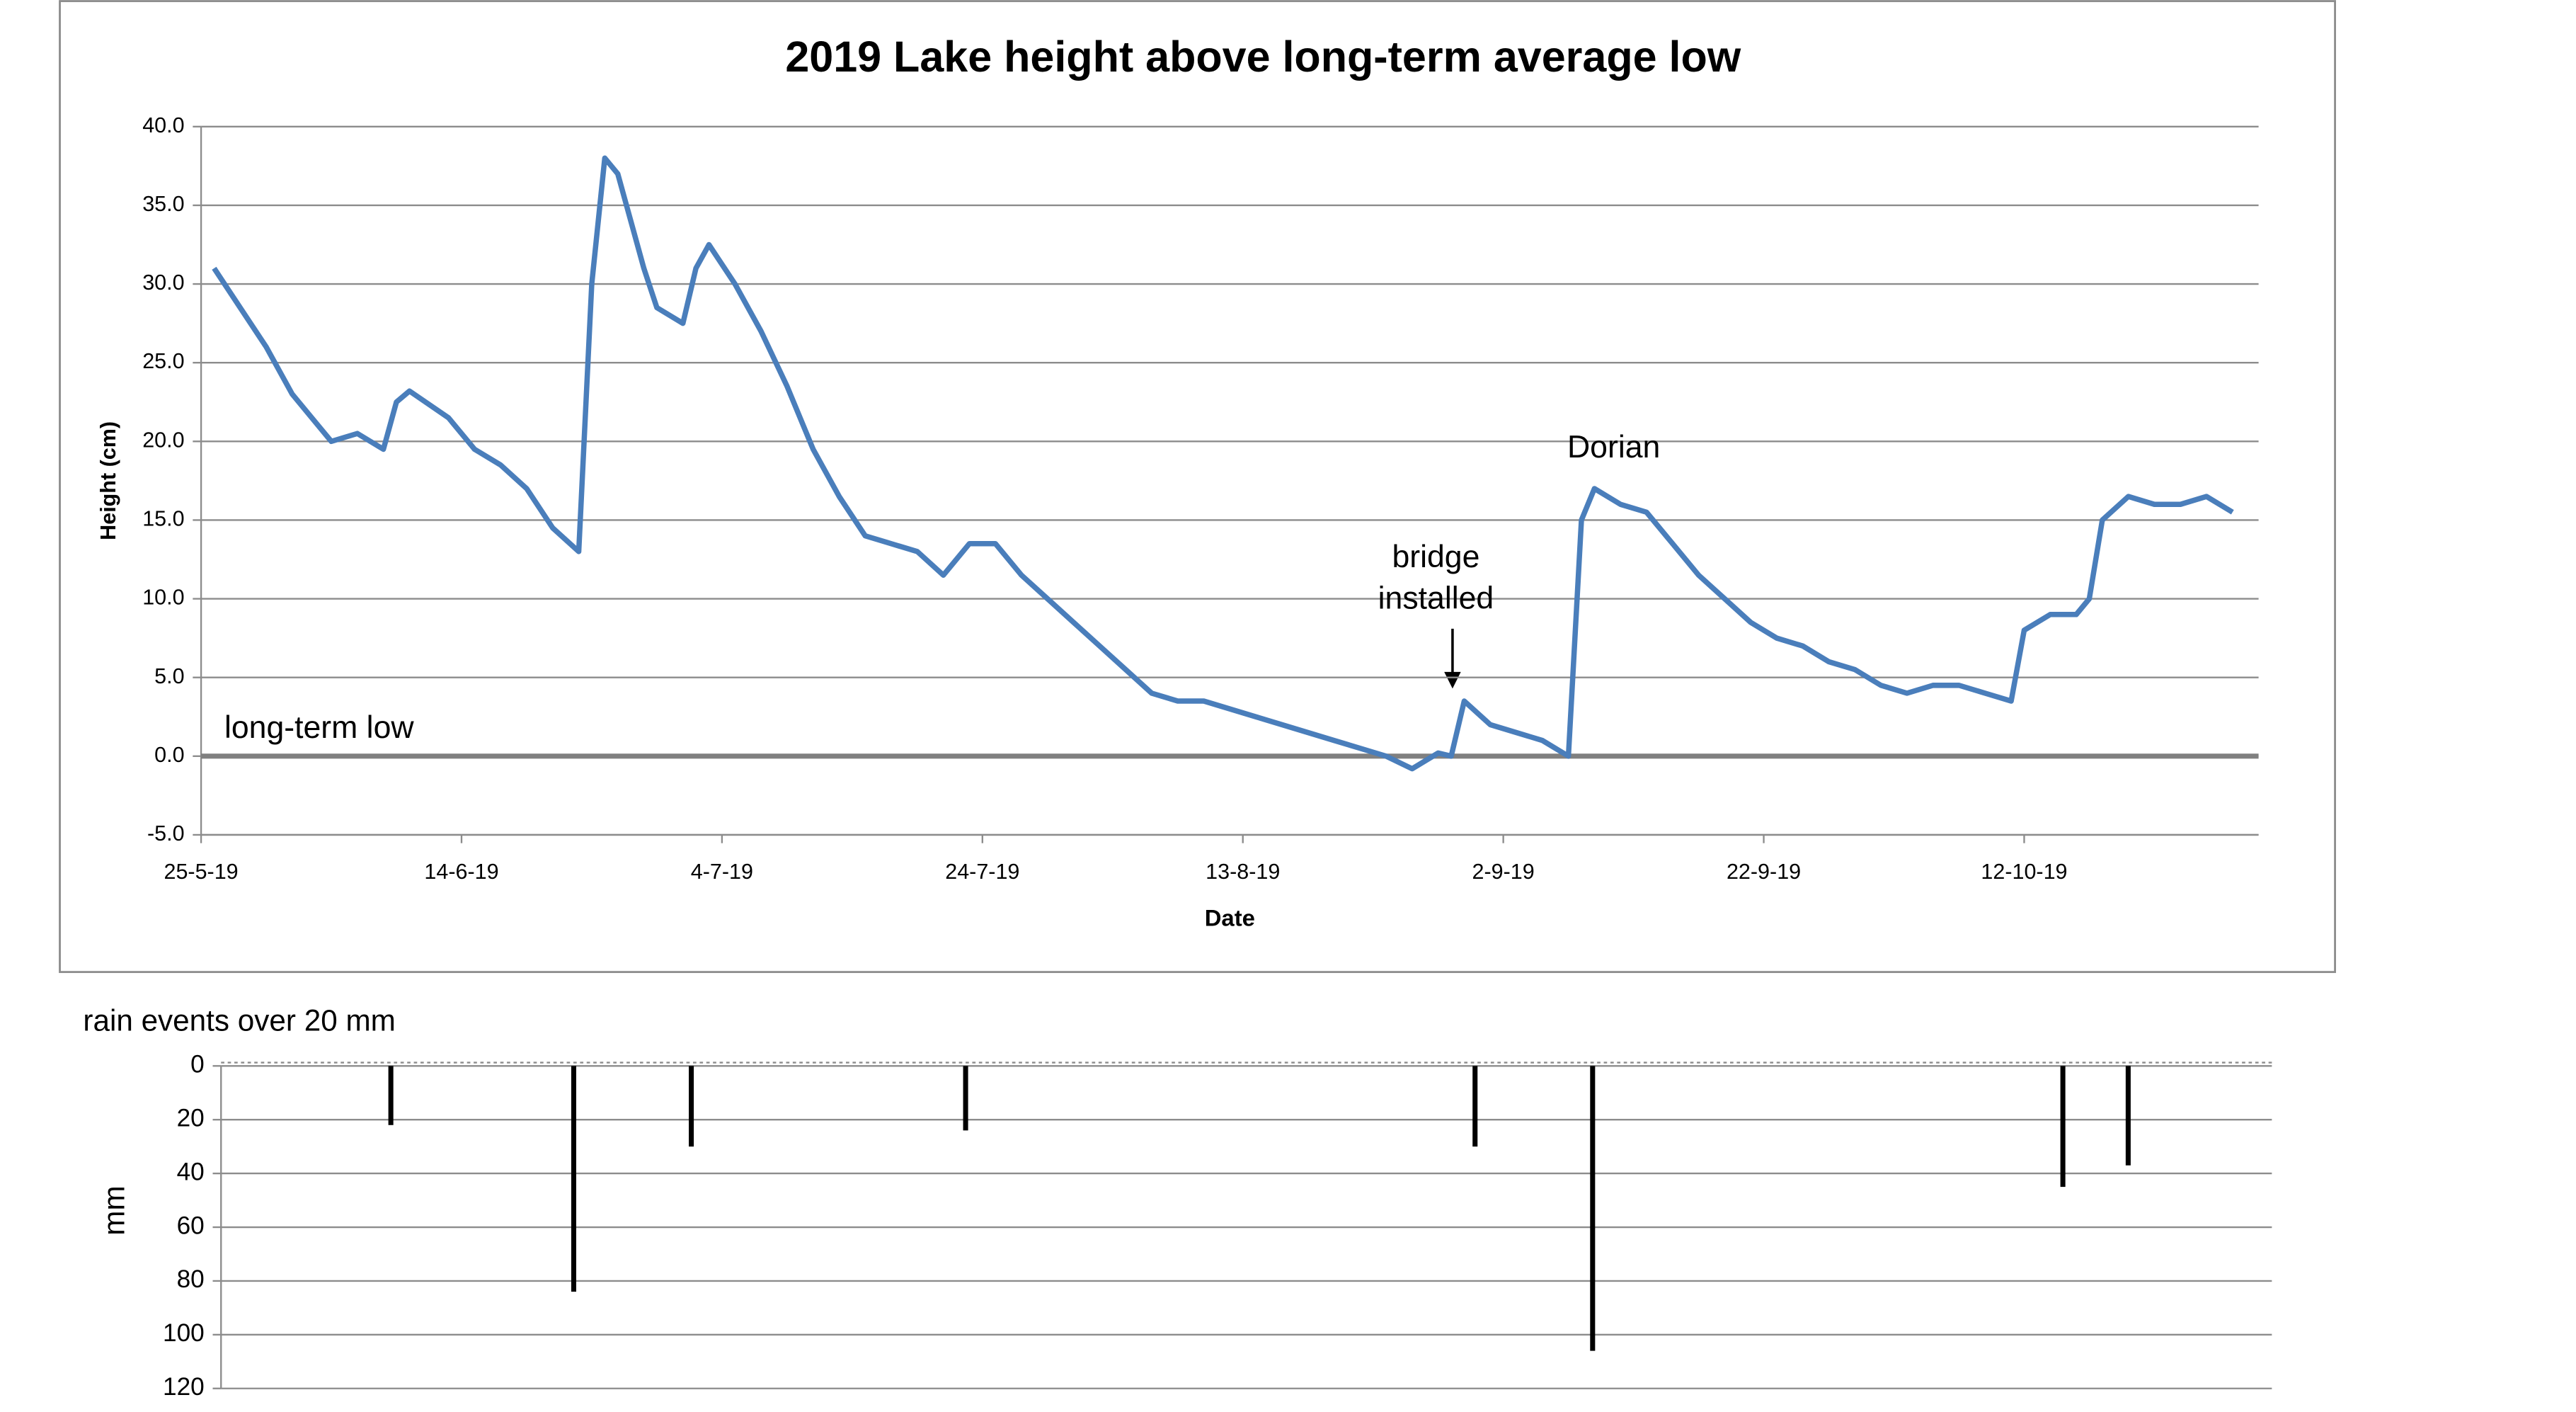 This screenshot has height=1412, width=2576. I want to click on y-tick-label: 100, so click(184, 1333).